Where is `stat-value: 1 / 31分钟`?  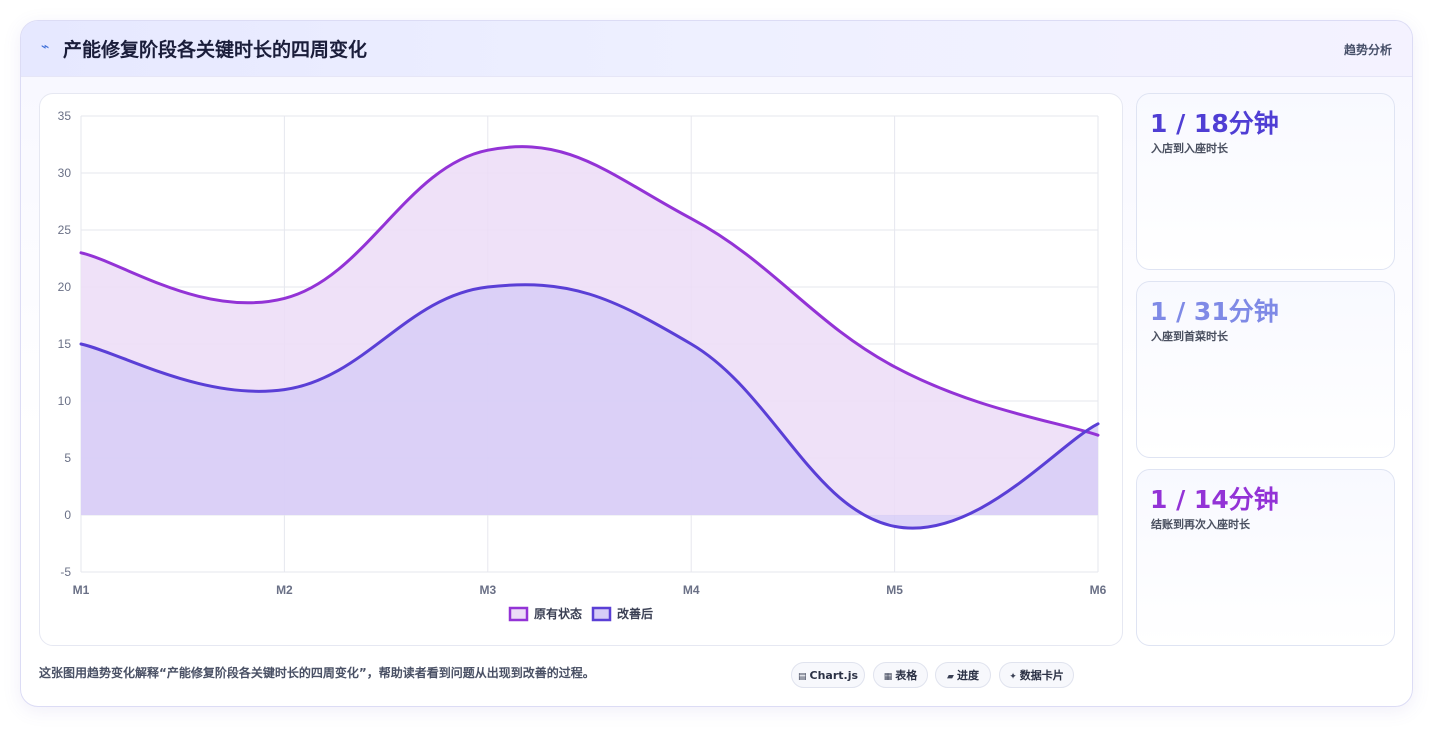 stat-value: 1 / 31分钟 is located at coordinates (1214, 311).